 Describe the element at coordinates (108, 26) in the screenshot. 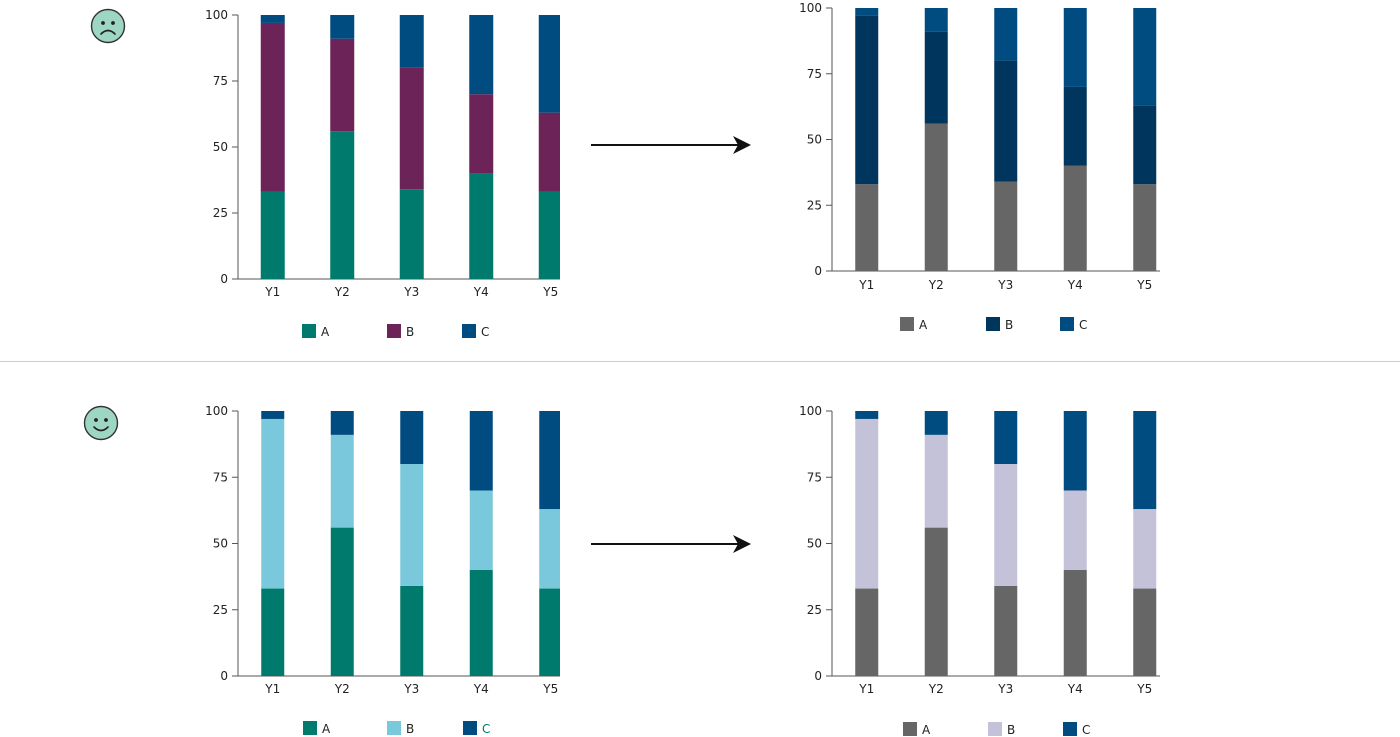

I see `sad-face-icon` at that location.